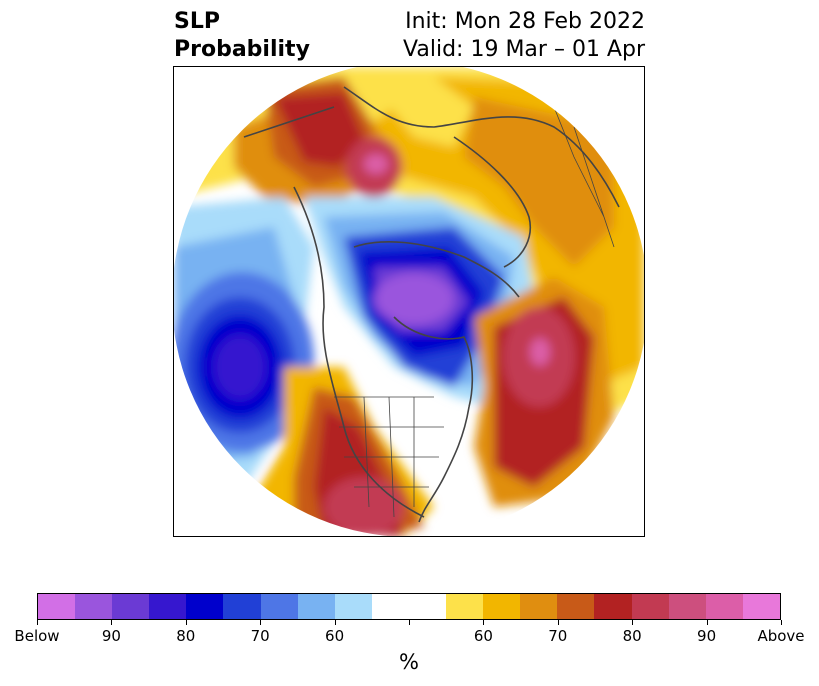  I want to click on colorbar-tick-label: Below, so click(37, 636).